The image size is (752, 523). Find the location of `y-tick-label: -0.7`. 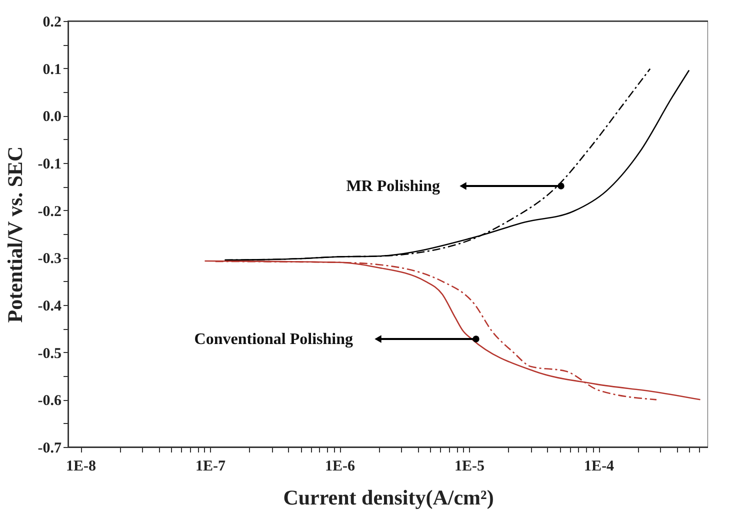

y-tick-label: -0.7 is located at coordinates (50, 448).